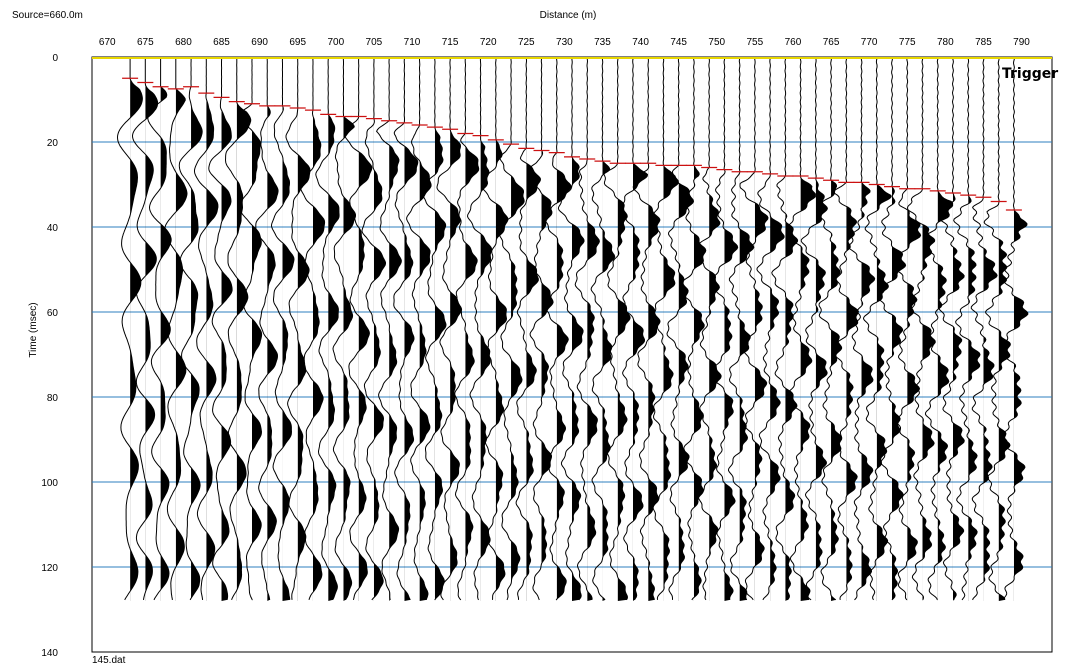 Image resolution: width=1066 pixels, height=666 pixels. I want to click on x-tick-label: 670, so click(107, 42).